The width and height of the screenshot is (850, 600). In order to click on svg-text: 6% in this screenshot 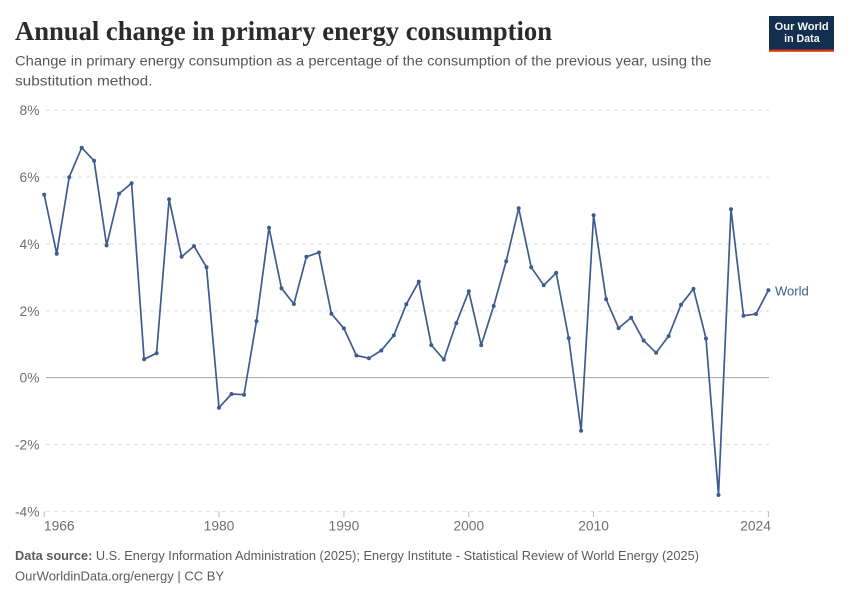, I will do `click(30, 177)`.